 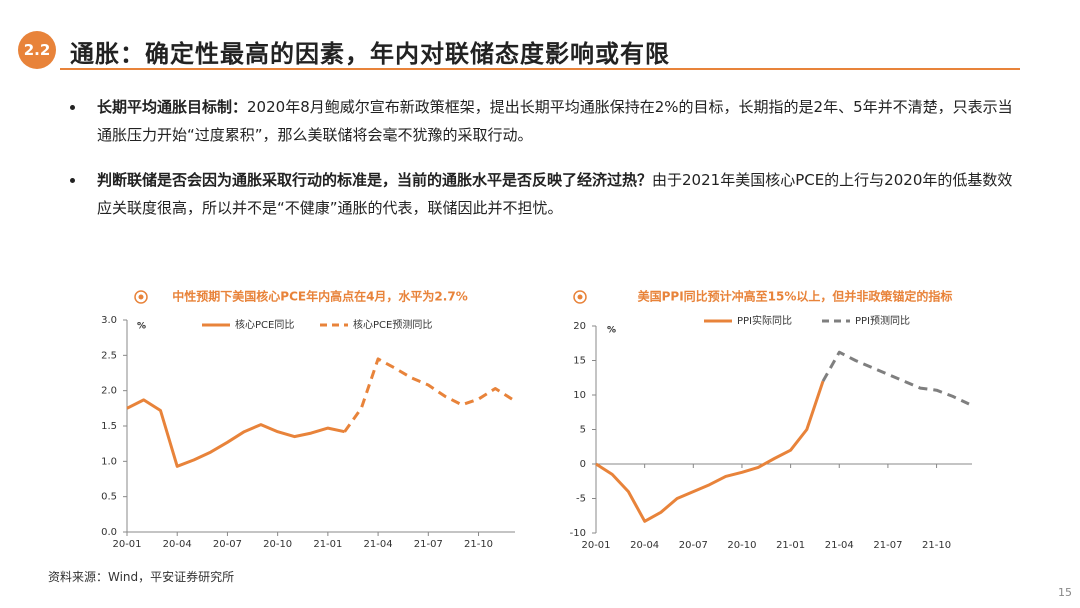 I want to click on y-tick-label: 2.0, so click(x=109, y=391).